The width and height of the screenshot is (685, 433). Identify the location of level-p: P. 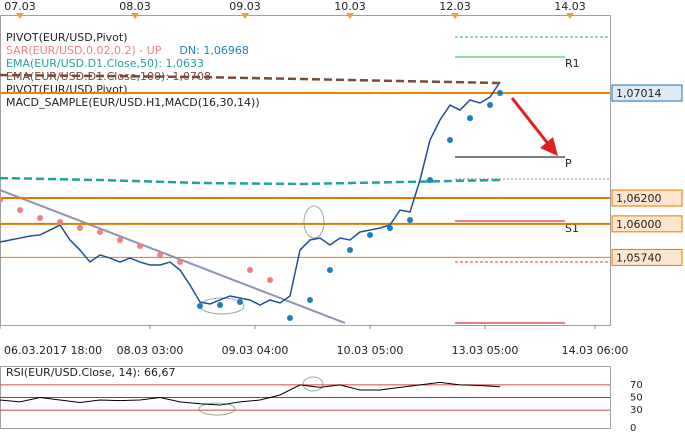
(568, 163).